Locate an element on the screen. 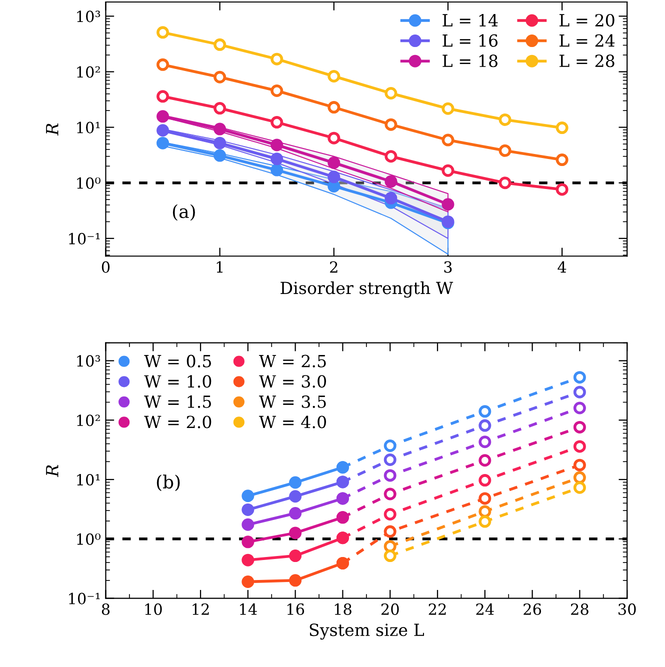 This screenshot has width=665, height=667. legend-label: W = 1.0 is located at coordinates (178, 381).